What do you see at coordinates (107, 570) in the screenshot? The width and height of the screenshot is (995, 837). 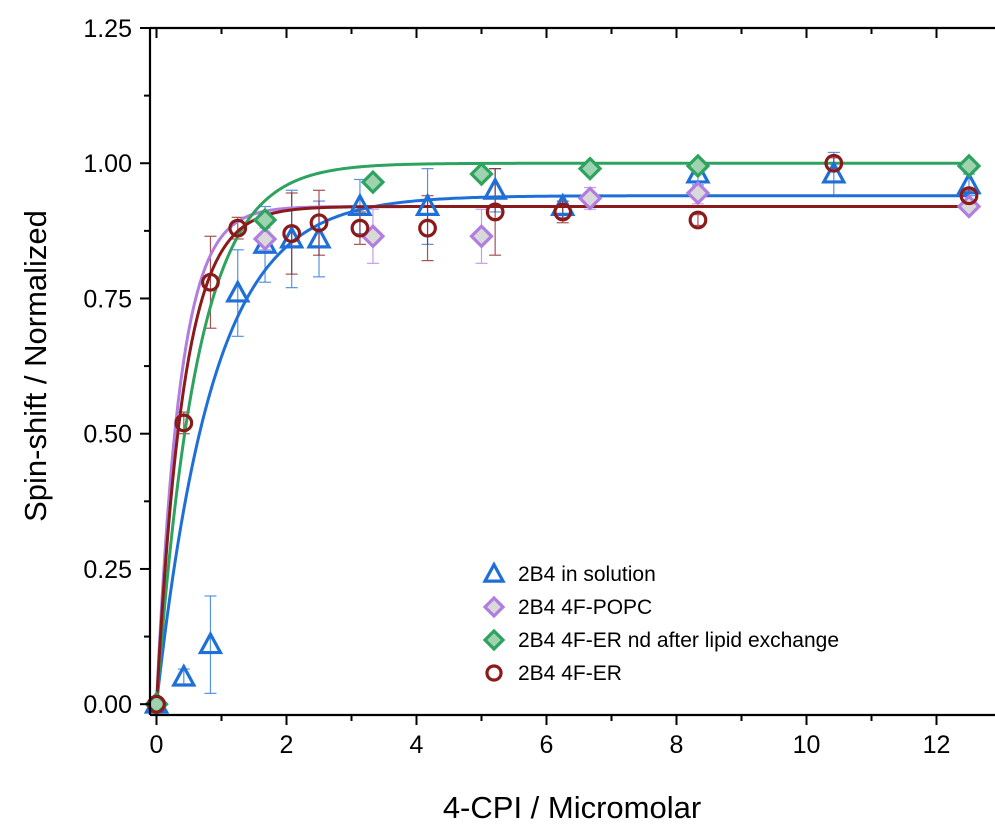 I see `y-tick-label: 0.25` at bounding box center [107, 570].